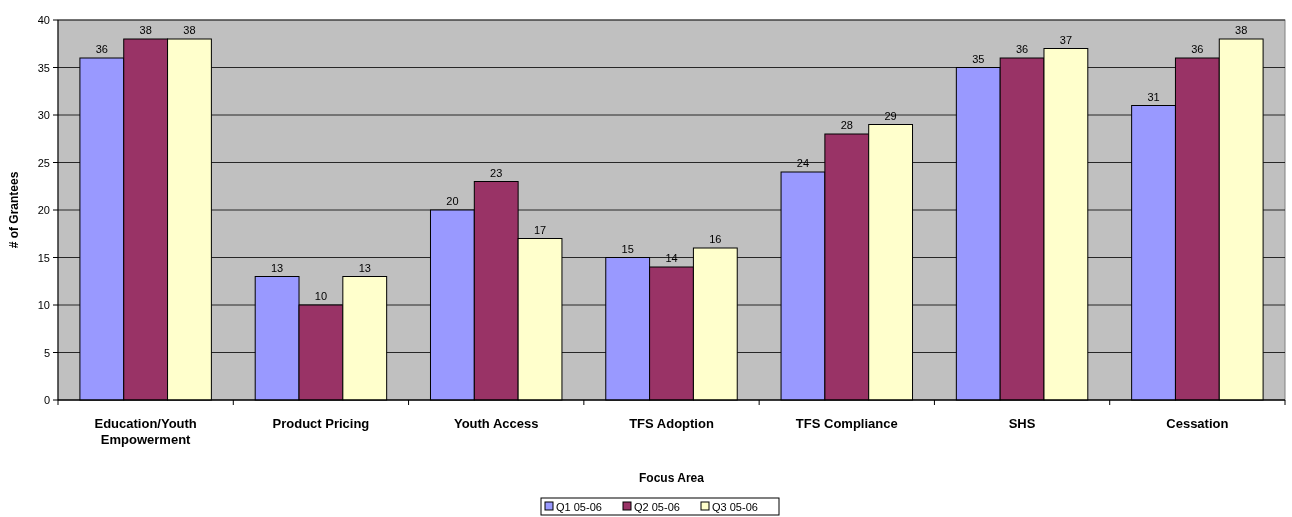 The width and height of the screenshot is (1292, 517). Describe the element at coordinates (978, 58) in the screenshot. I see `data-label: 35` at that location.